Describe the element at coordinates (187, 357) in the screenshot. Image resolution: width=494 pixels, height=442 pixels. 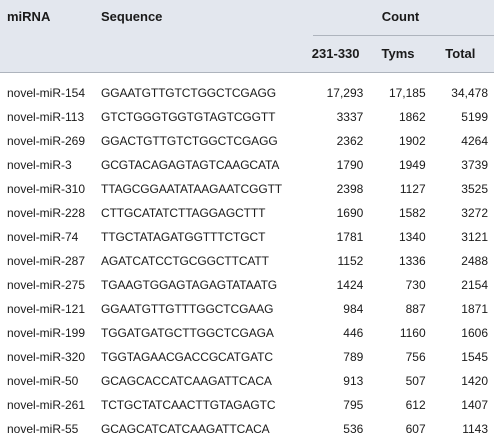
I see `cell-sequence: TGGTAGAACGACCGCATGATC` at that location.